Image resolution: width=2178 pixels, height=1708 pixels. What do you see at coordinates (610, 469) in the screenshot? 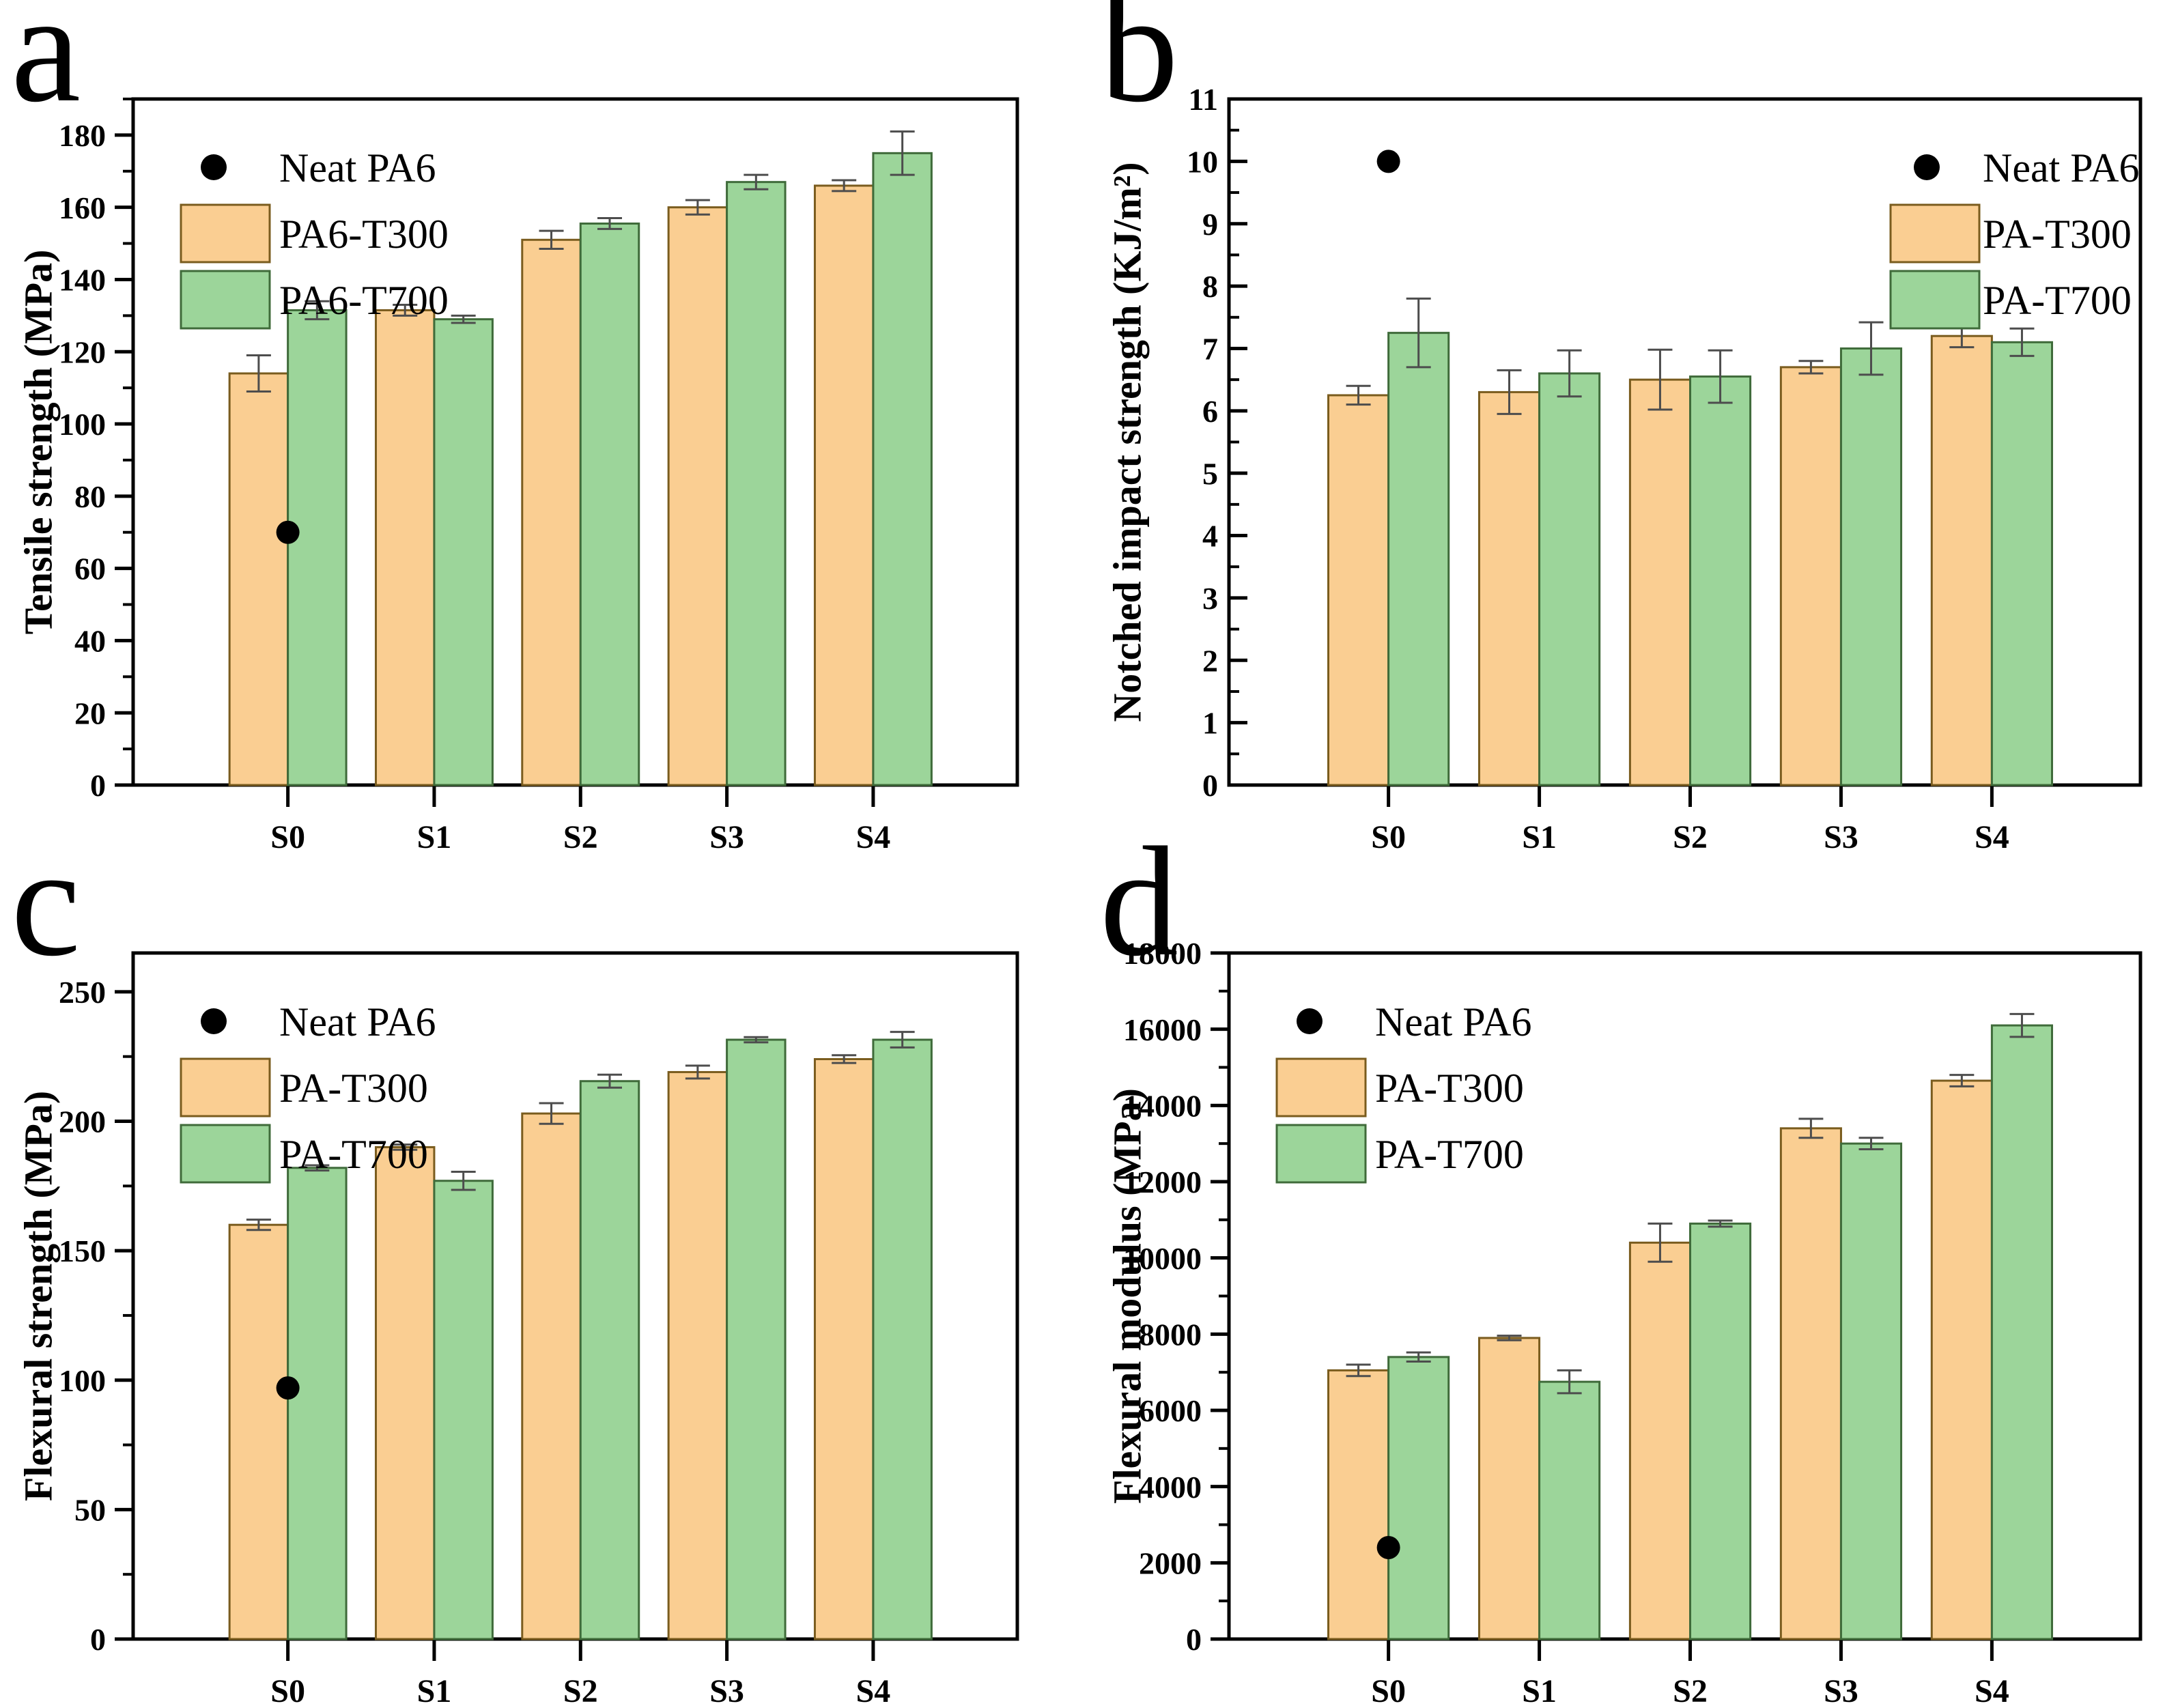
I see `bars-PA6-T700` at bounding box center [610, 469].